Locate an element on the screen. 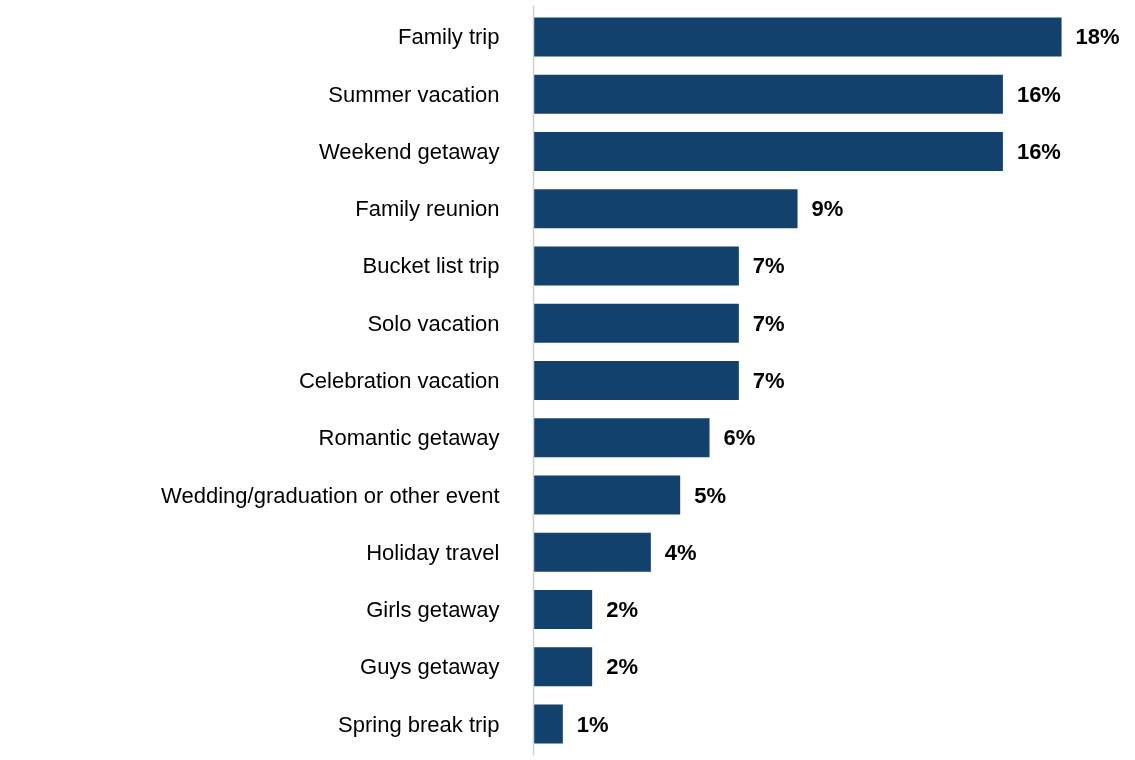  y-tick-label: Bucket list trip is located at coordinates (431, 266).